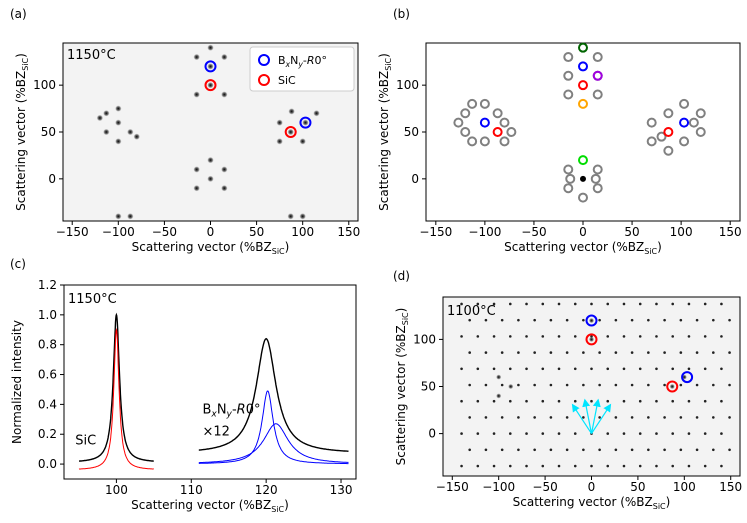  Describe the element at coordinates (407, 85) in the screenshot. I see `y-tick-label: 100` at that location.